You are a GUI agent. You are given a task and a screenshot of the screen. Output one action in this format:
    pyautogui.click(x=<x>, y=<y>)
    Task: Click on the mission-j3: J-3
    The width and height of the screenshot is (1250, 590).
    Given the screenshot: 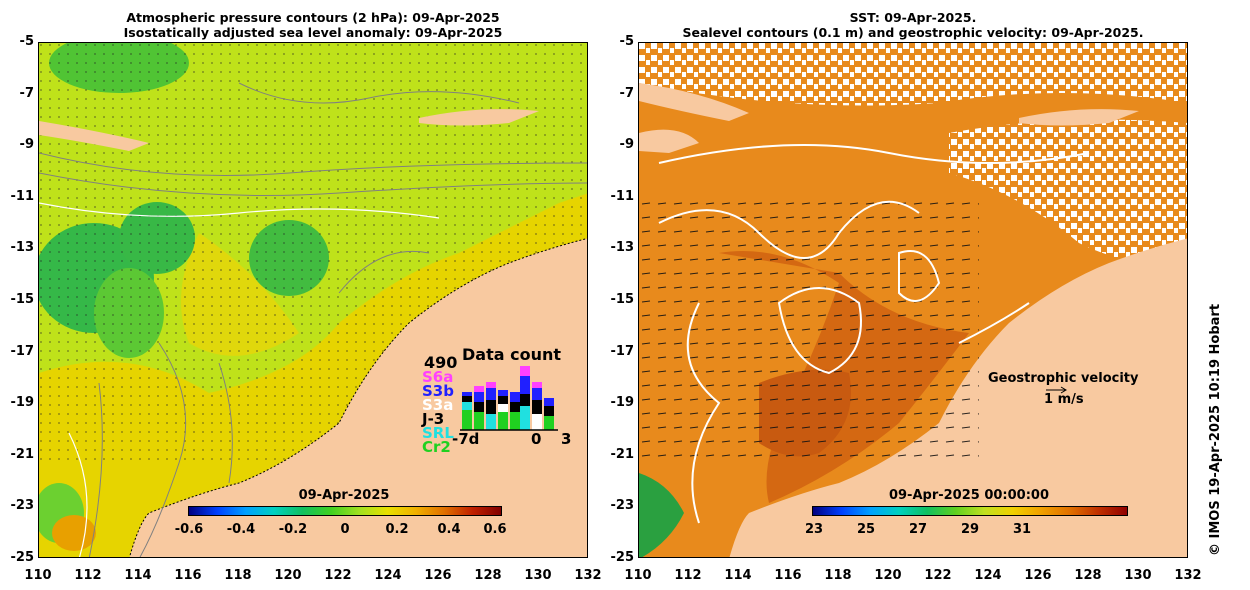 What is the action you would take?
    pyautogui.click(x=433, y=419)
    